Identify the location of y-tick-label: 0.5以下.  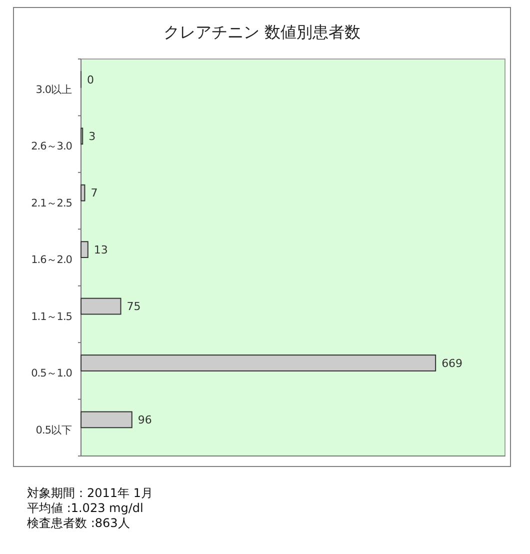
(54, 429).